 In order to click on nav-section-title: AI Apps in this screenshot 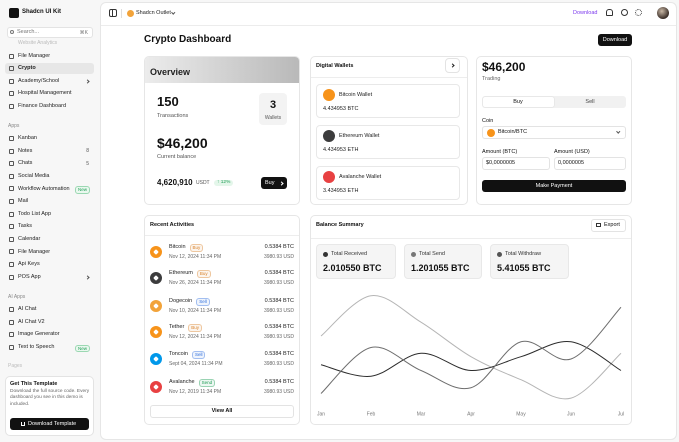, I will do `click(17, 297)`.